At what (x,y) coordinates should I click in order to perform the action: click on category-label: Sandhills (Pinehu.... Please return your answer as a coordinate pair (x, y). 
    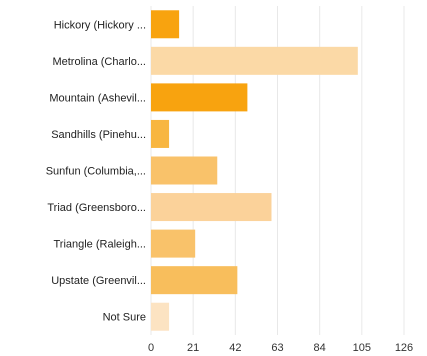
    Looking at the image, I should click on (98, 135).